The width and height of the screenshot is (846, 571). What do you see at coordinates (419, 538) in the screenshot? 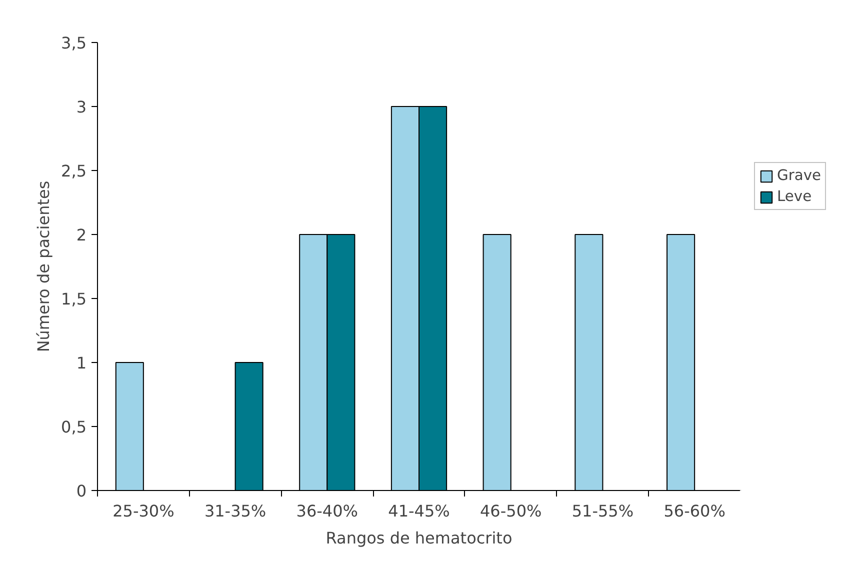
I see `x-axis-title: Rangos de hematocrito` at bounding box center [419, 538].